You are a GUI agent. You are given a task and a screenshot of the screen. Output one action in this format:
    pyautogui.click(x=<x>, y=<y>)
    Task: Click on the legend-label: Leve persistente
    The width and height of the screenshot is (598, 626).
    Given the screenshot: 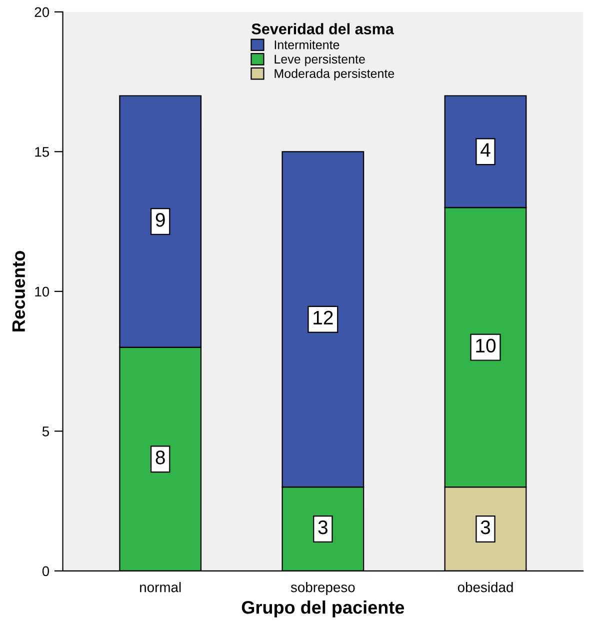 What is the action you would take?
    pyautogui.click(x=319, y=60)
    